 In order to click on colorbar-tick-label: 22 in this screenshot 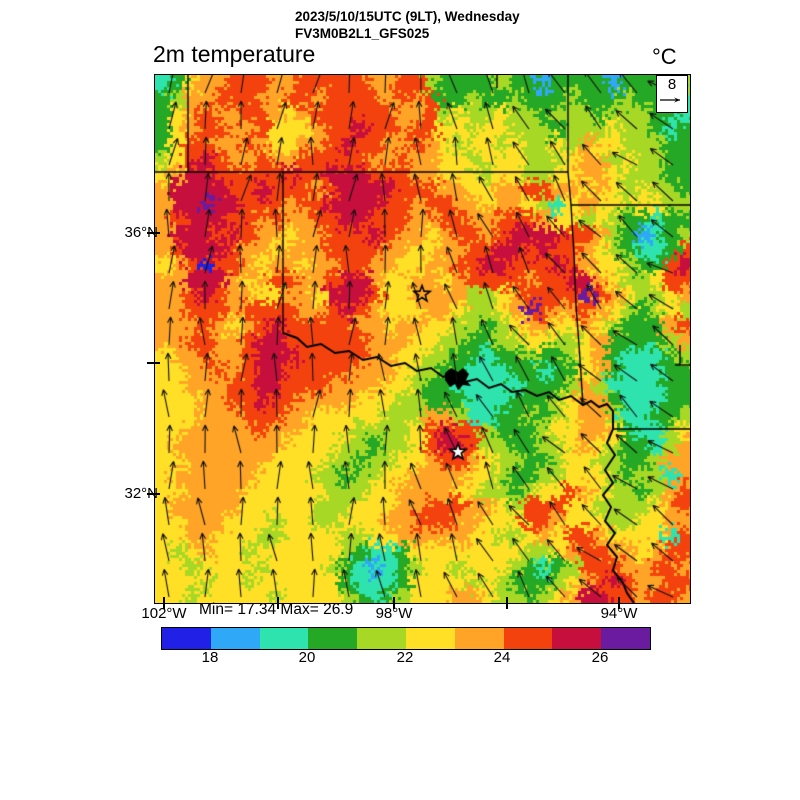, I will do `click(405, 657)`.